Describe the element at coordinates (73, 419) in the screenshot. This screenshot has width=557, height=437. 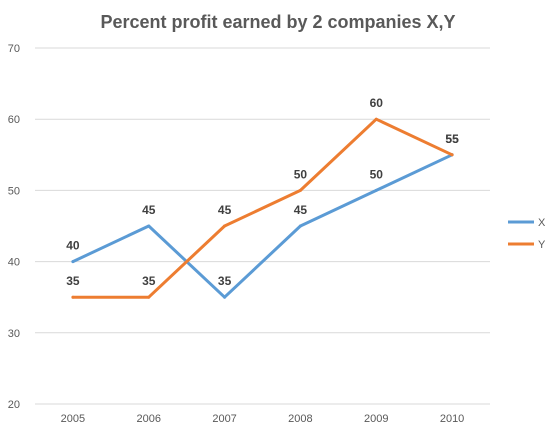
I see `x-tick-label: 2005` at that location.